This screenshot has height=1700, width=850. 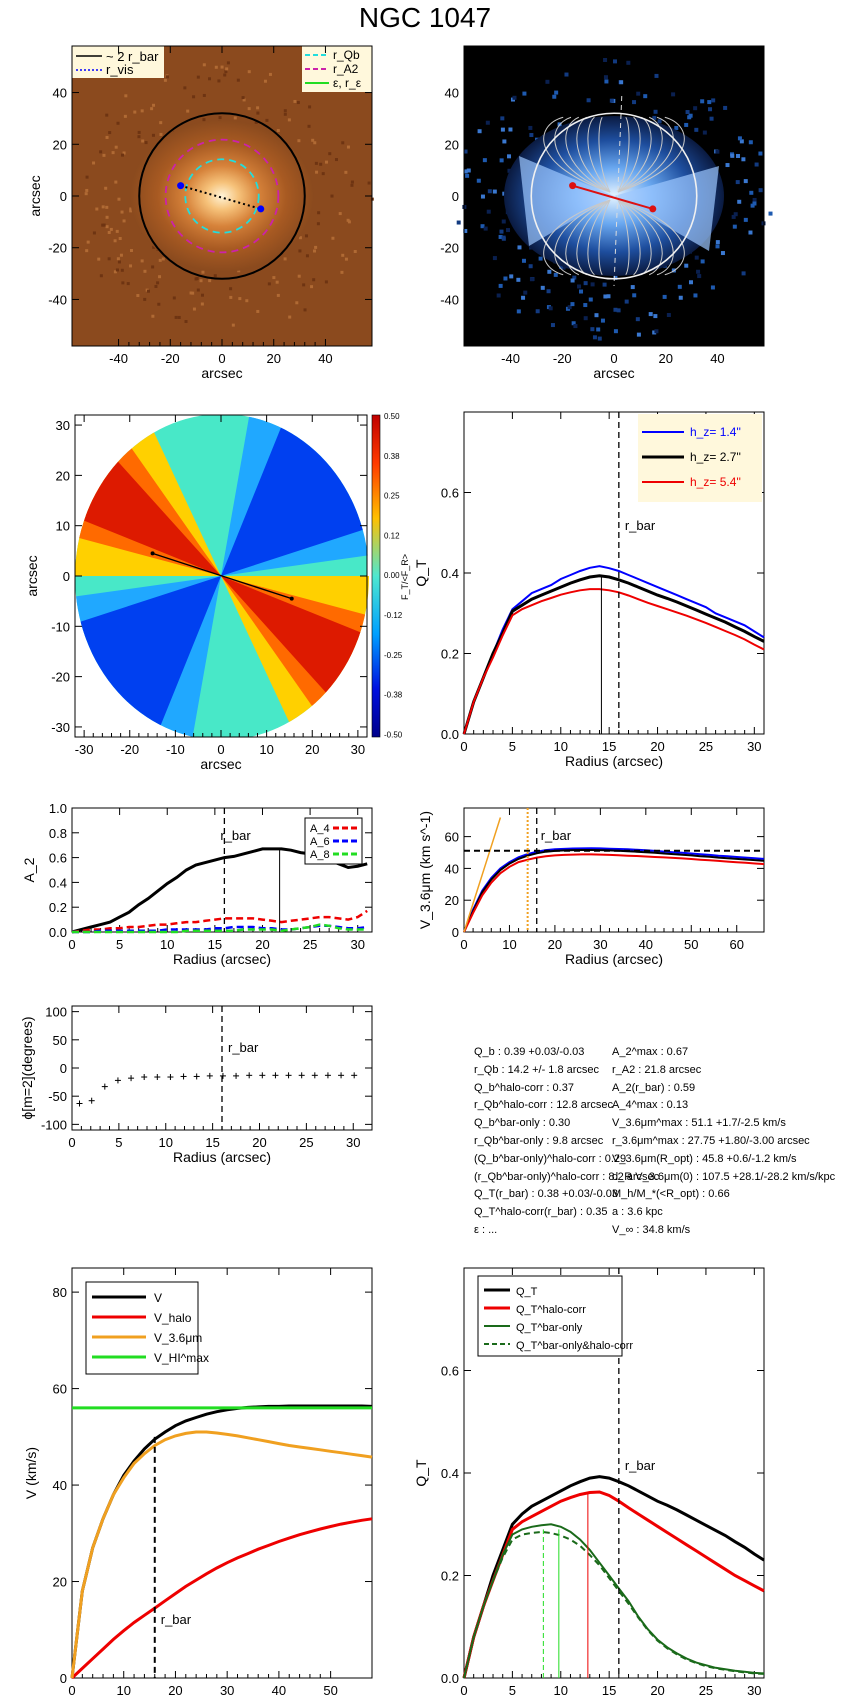 What do you see at coordinates (512, 746) in the screenshot?
I see `p4-xtick-label: 5` at bounding box center [512, 746].